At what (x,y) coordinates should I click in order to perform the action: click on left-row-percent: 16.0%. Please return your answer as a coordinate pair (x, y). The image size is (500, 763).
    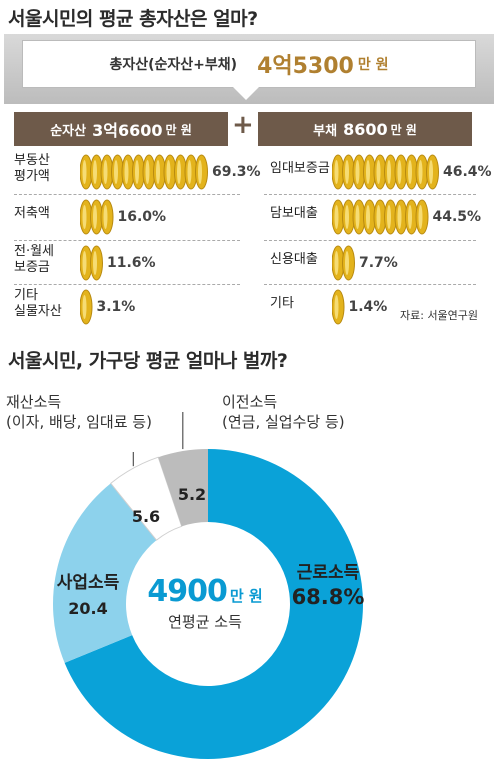
    Looking at the image, I should click on (142, 217).